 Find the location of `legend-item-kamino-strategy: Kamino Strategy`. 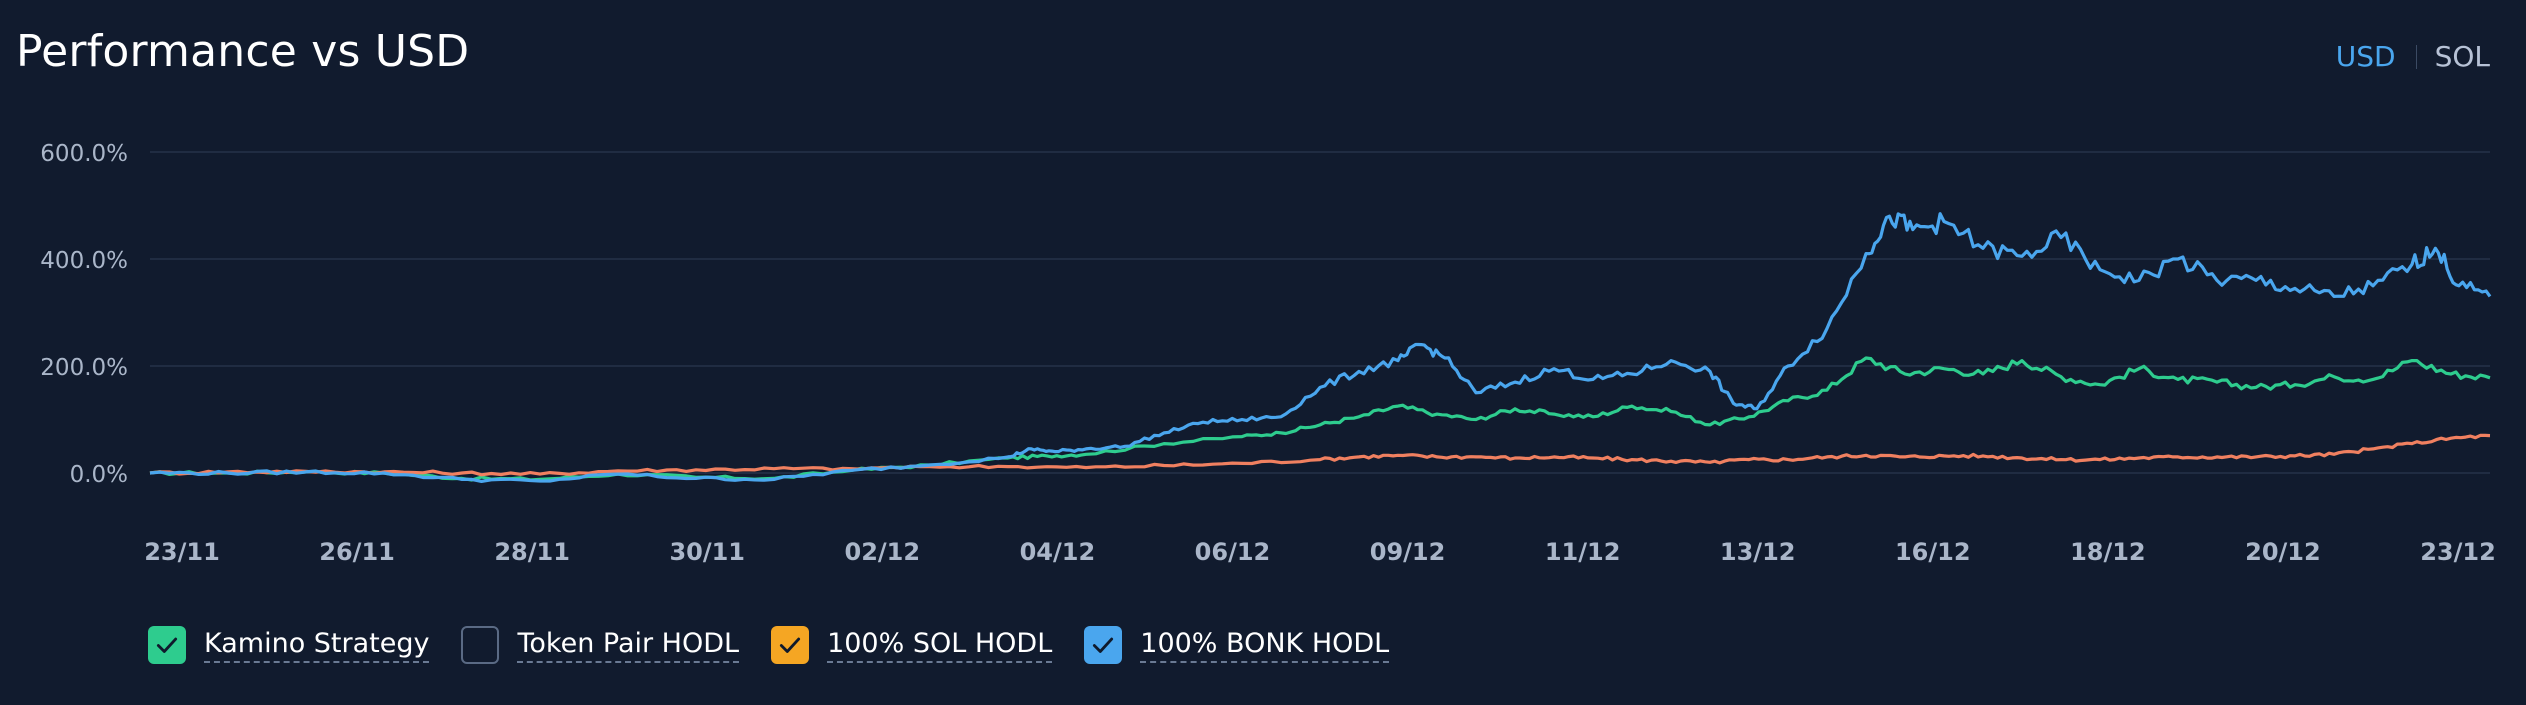

legend-item-kamino-strategy: Kamino Strategy is located at coordinates (289, 645).